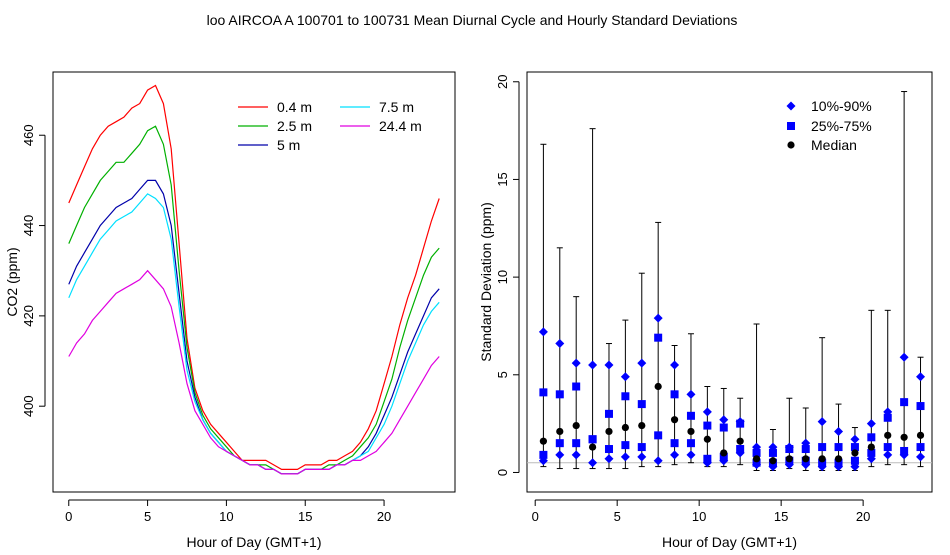 This screenshot has height=555, width=950. Describe the element at coordinates (502, 277) in the screenshot. I see `y-tick-label: 10` at that location.